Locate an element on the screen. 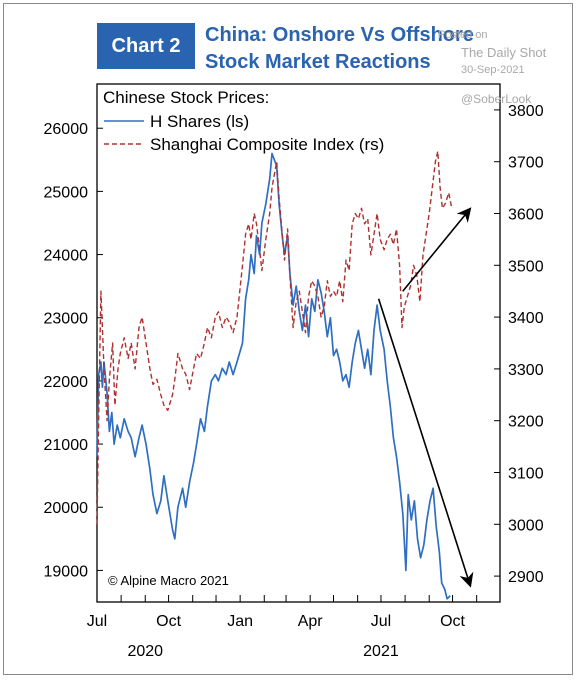 The width and height of the screenshot is (578, 682). y-right-tick-label: 3300 is located at coordinates (526, 370).